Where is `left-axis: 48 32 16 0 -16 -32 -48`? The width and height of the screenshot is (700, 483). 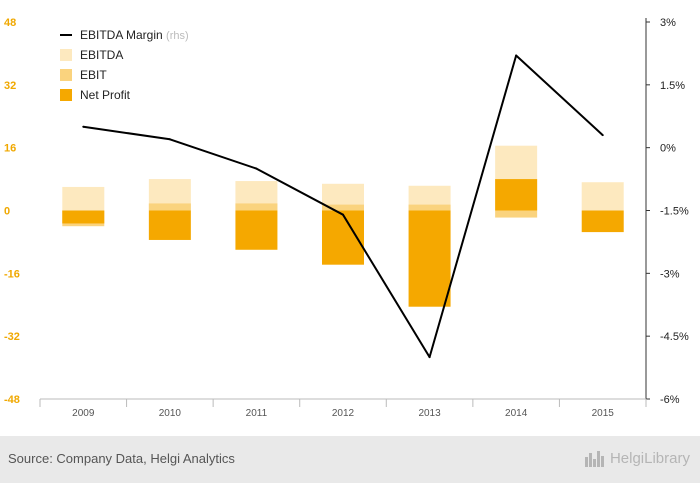 left-axis: 48 32 16 0 -16 -32 -48 is located at coordinates (12, 211).